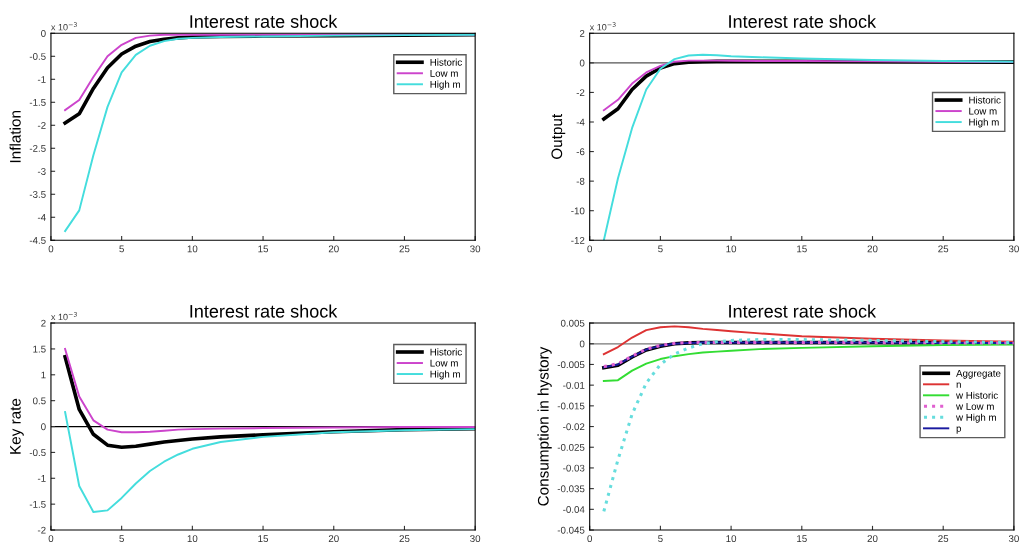 The height and width of the screenshot is (555, 1019). I want to click on y-tick-label: -0.03, so click(574, 468).